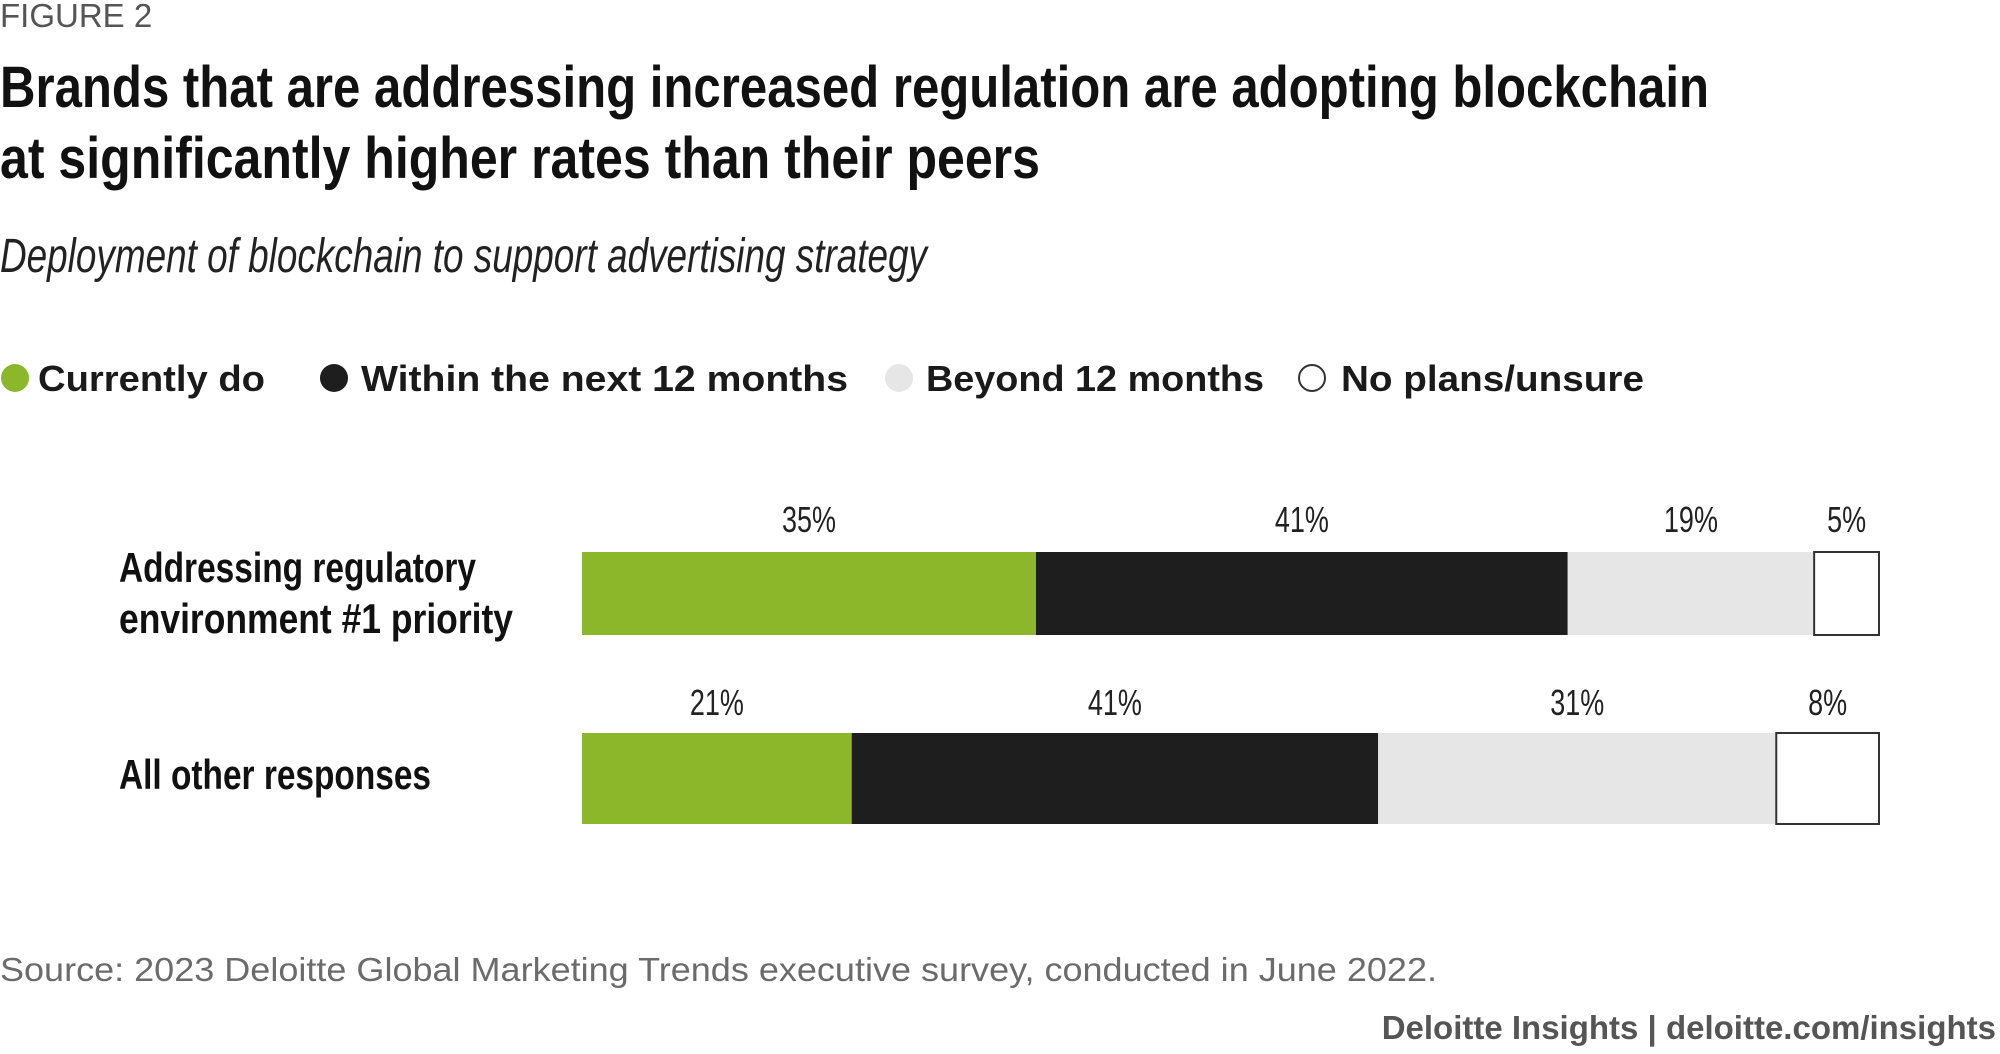 This screenshot has width=2000, height=1054. What do you see at coordinates (1302, 519) in the screenshot?
I see `value-label-within-12-months-row-1: 41%` at bounding box center [1302, 519].